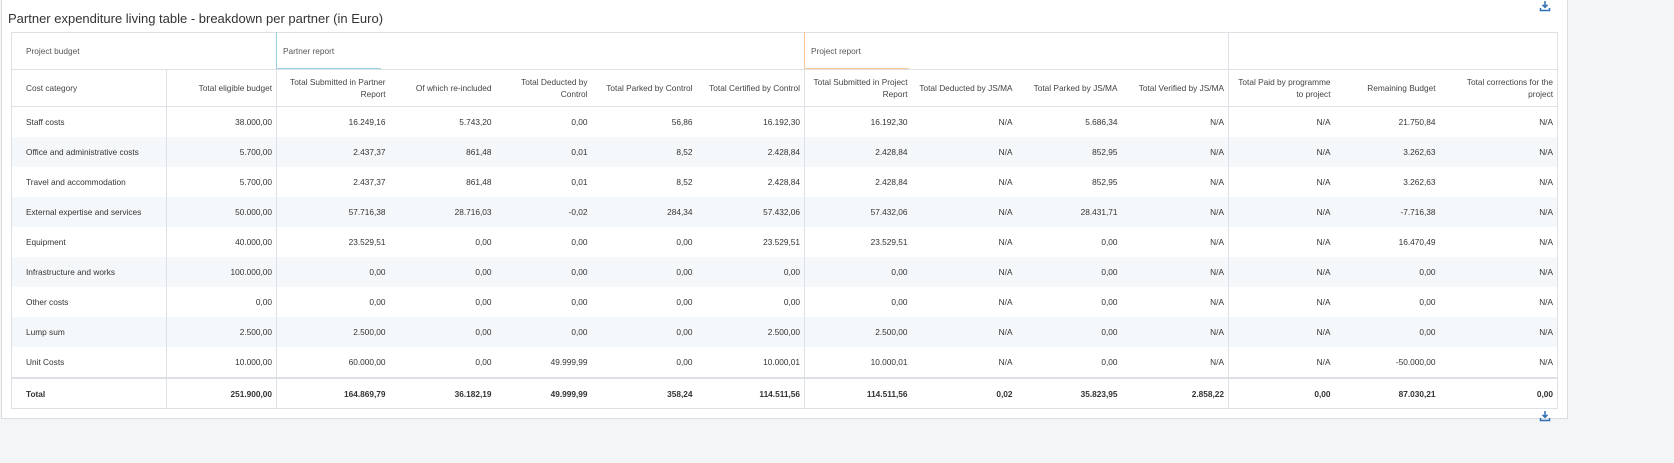 The height and width of the screenshot is (463, 1674). Describe the element at coordinates (1175, 393) in the screenshot. I see `value-cell: 2.858,22` at that location.